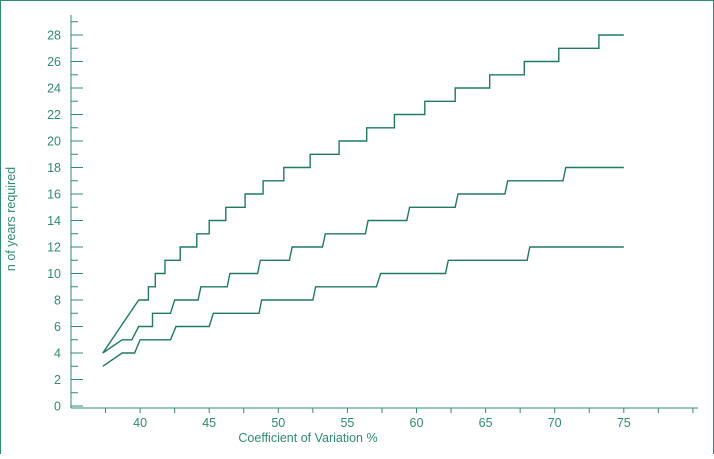 The width and height of the screenshot is (714, 459). What do you see at coordinates (11, 219) in the screenshot?
I see `y-axis-label: n of years required` at bounding box center [11, 219].